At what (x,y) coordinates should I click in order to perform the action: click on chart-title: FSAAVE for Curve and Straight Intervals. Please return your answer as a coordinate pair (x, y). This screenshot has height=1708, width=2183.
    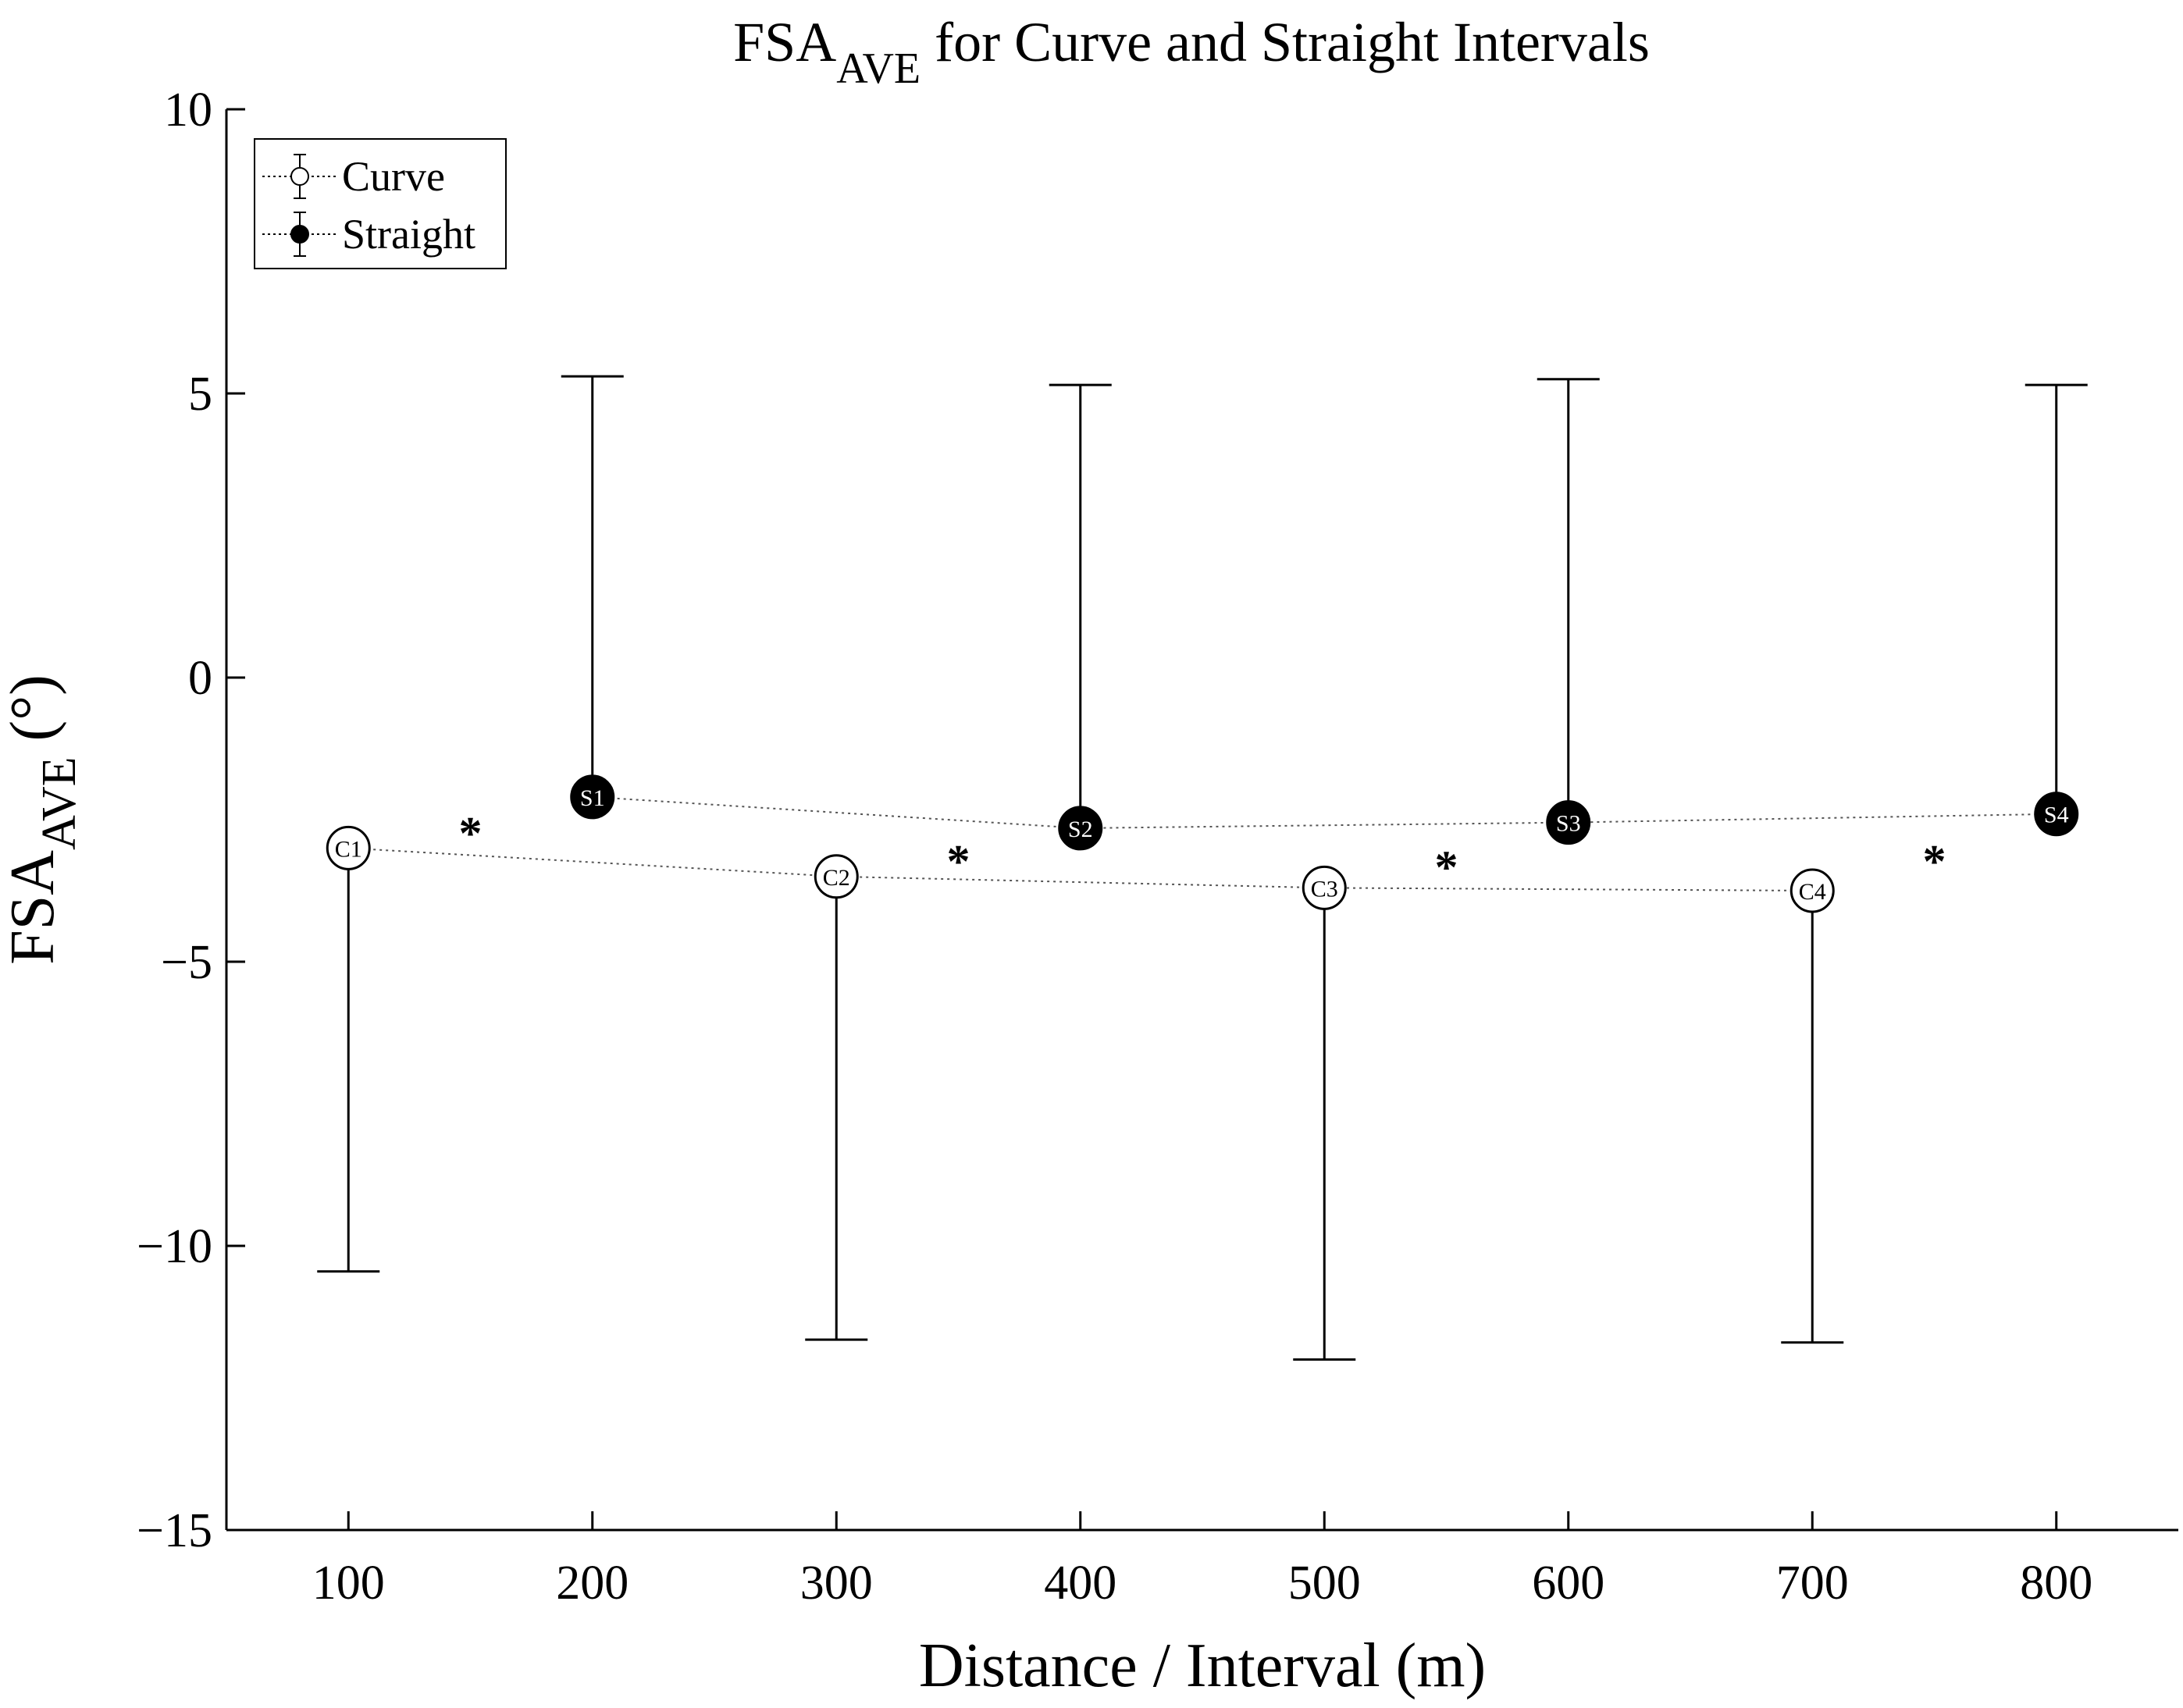
    Looking at the image, I should click on (1191, 52).